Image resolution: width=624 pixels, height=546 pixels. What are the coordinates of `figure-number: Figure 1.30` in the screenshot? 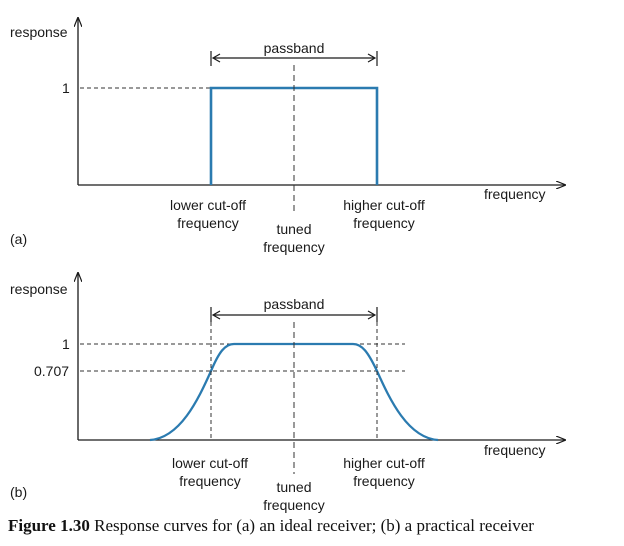 It's located at (49, 525).